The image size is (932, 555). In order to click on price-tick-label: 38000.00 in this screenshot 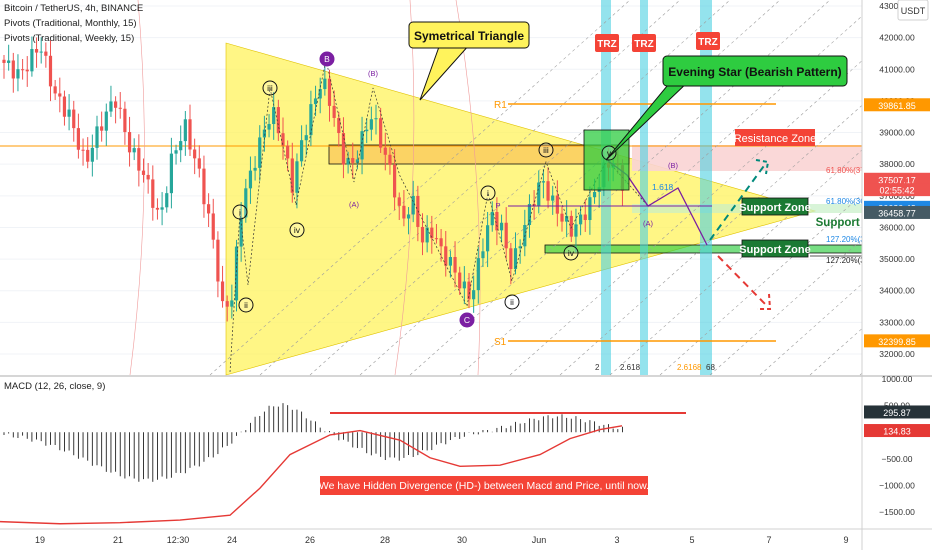, I will do `click(897, 164)`.